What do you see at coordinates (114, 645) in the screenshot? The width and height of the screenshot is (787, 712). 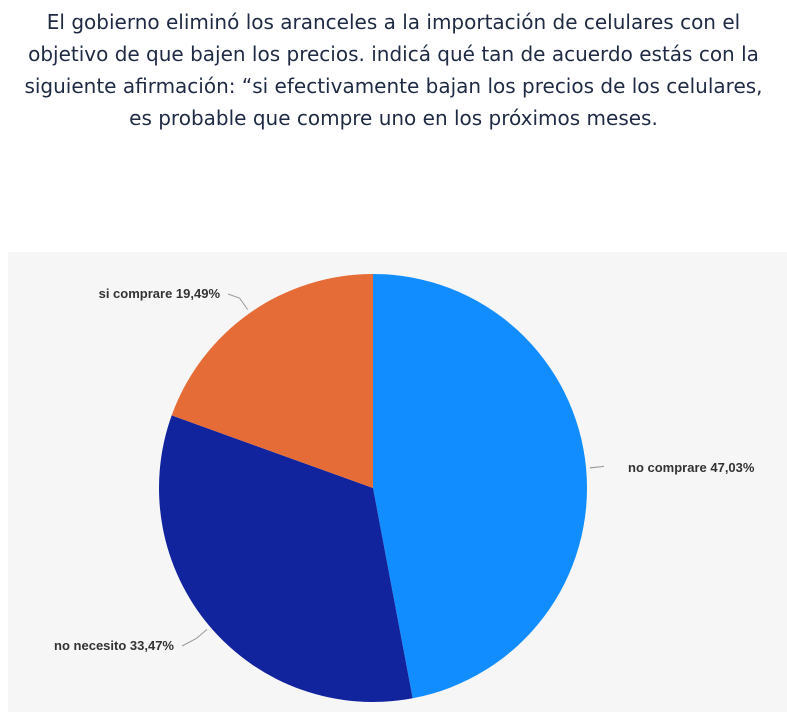 I see `data-label-no-necesito: no necesito 33,47%` at bounding box center [114, 645].